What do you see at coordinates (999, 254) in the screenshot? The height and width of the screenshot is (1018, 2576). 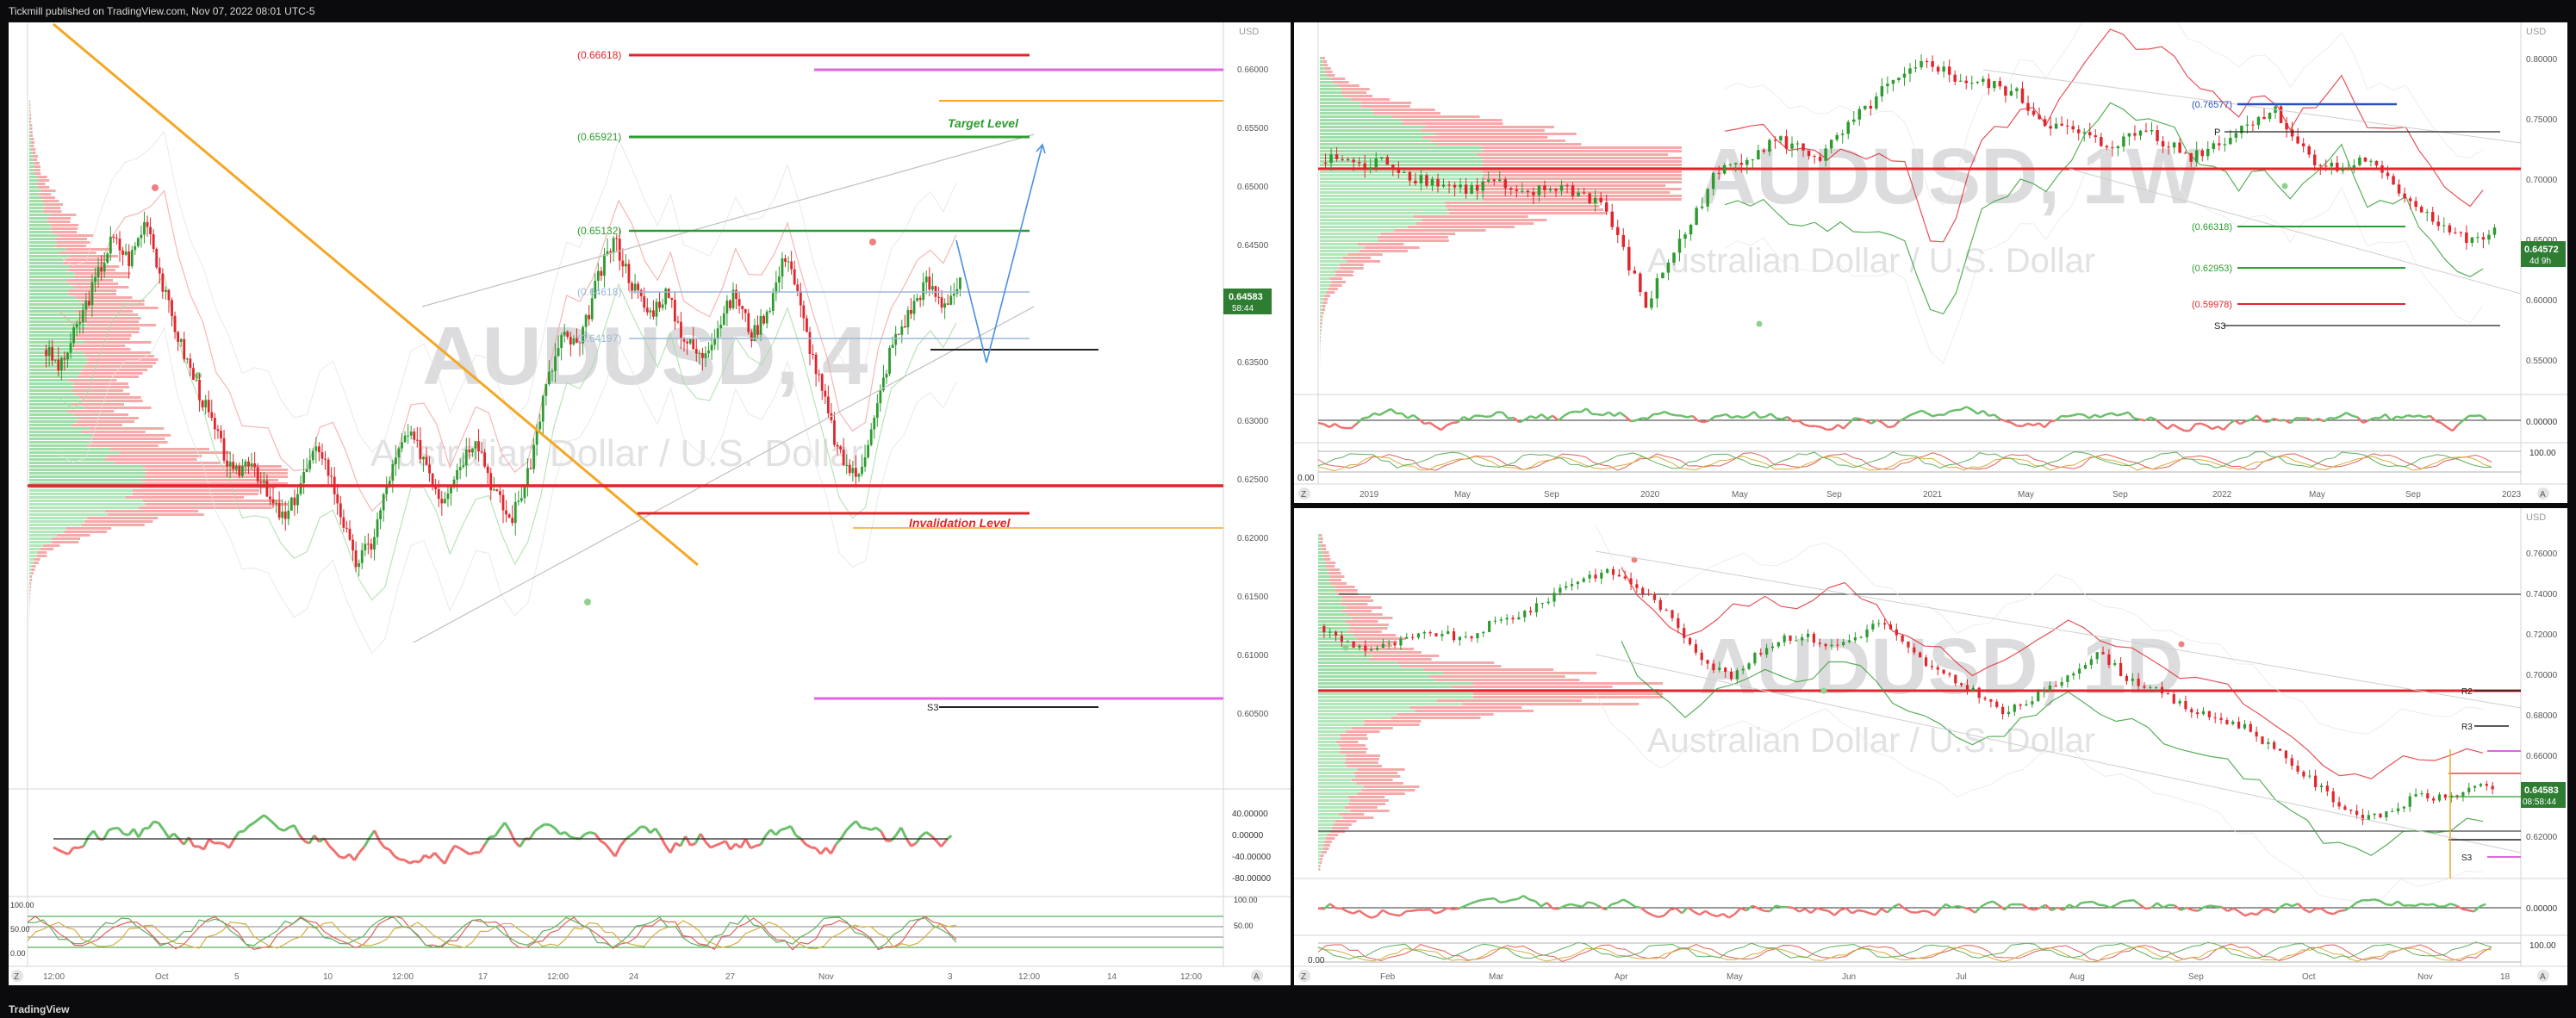 I see `h4-projection-path` at bounding box center [999, 254].